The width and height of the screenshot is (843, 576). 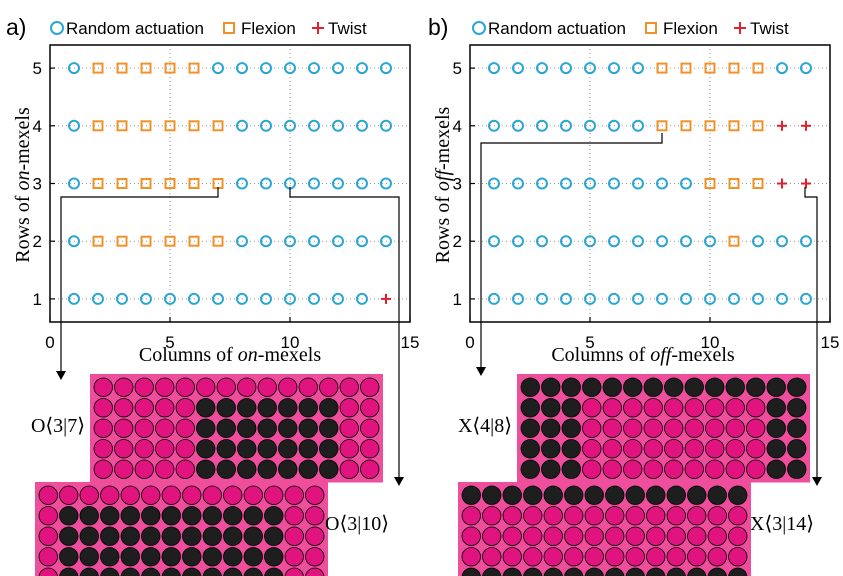 I want to click on panel-a-xtick: 5, so click(x=169, y=342).